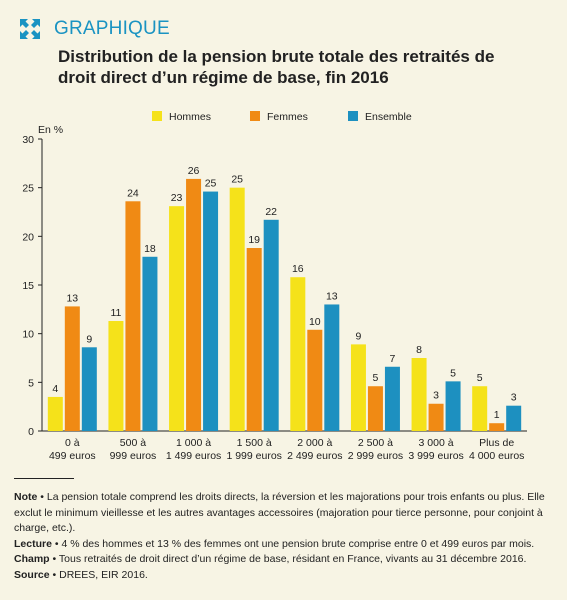  What do you see at coordinates (72, 456) in the screenshot?
I see `x-tick-label: 499 euros` at bounding box center [72, 456].